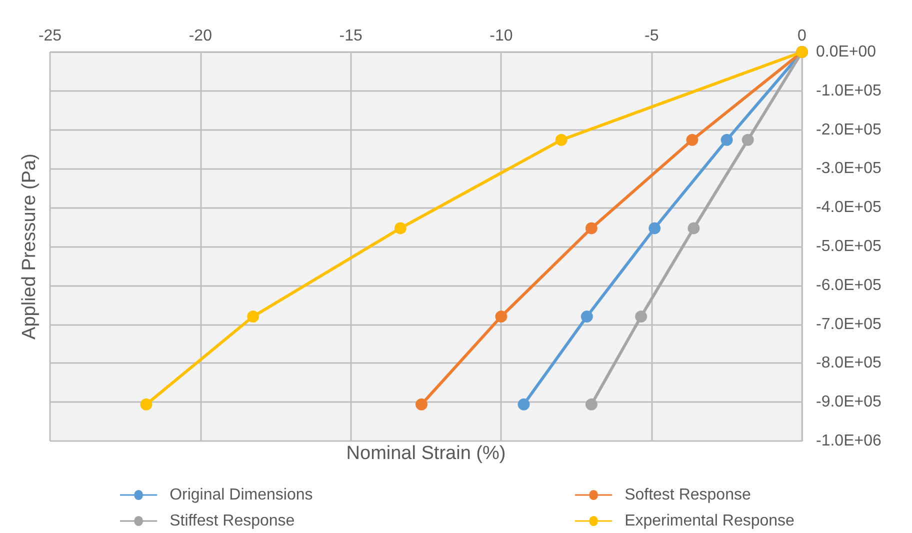  What do you see at coordinates (687, 495) in the screenshot?
I see `legend-label: Softest Response` at bounding box center [687, 495].